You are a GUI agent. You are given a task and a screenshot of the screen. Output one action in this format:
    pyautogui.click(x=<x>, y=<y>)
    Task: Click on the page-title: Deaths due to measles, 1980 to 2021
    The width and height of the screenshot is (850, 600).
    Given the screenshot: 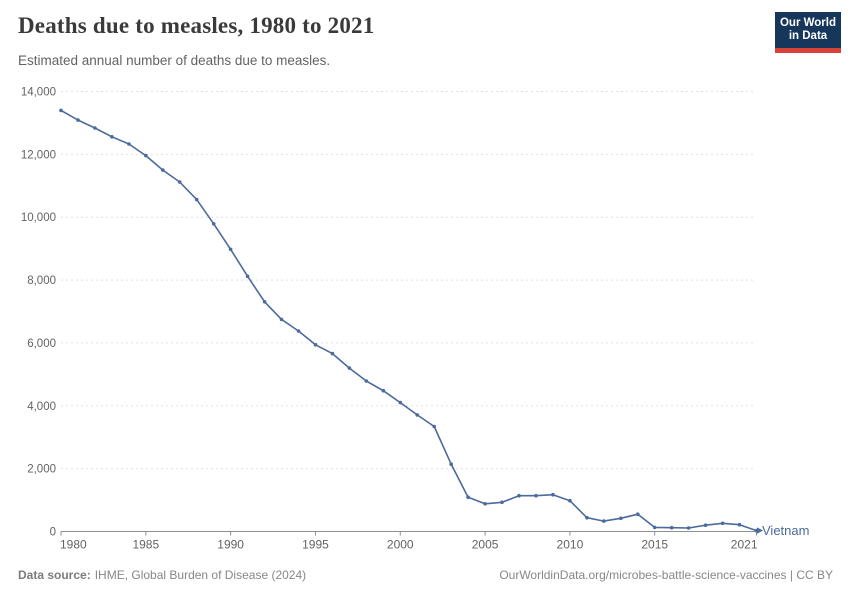 What is the action you would take?
    pyautogui.click(x=196, y=25)
    